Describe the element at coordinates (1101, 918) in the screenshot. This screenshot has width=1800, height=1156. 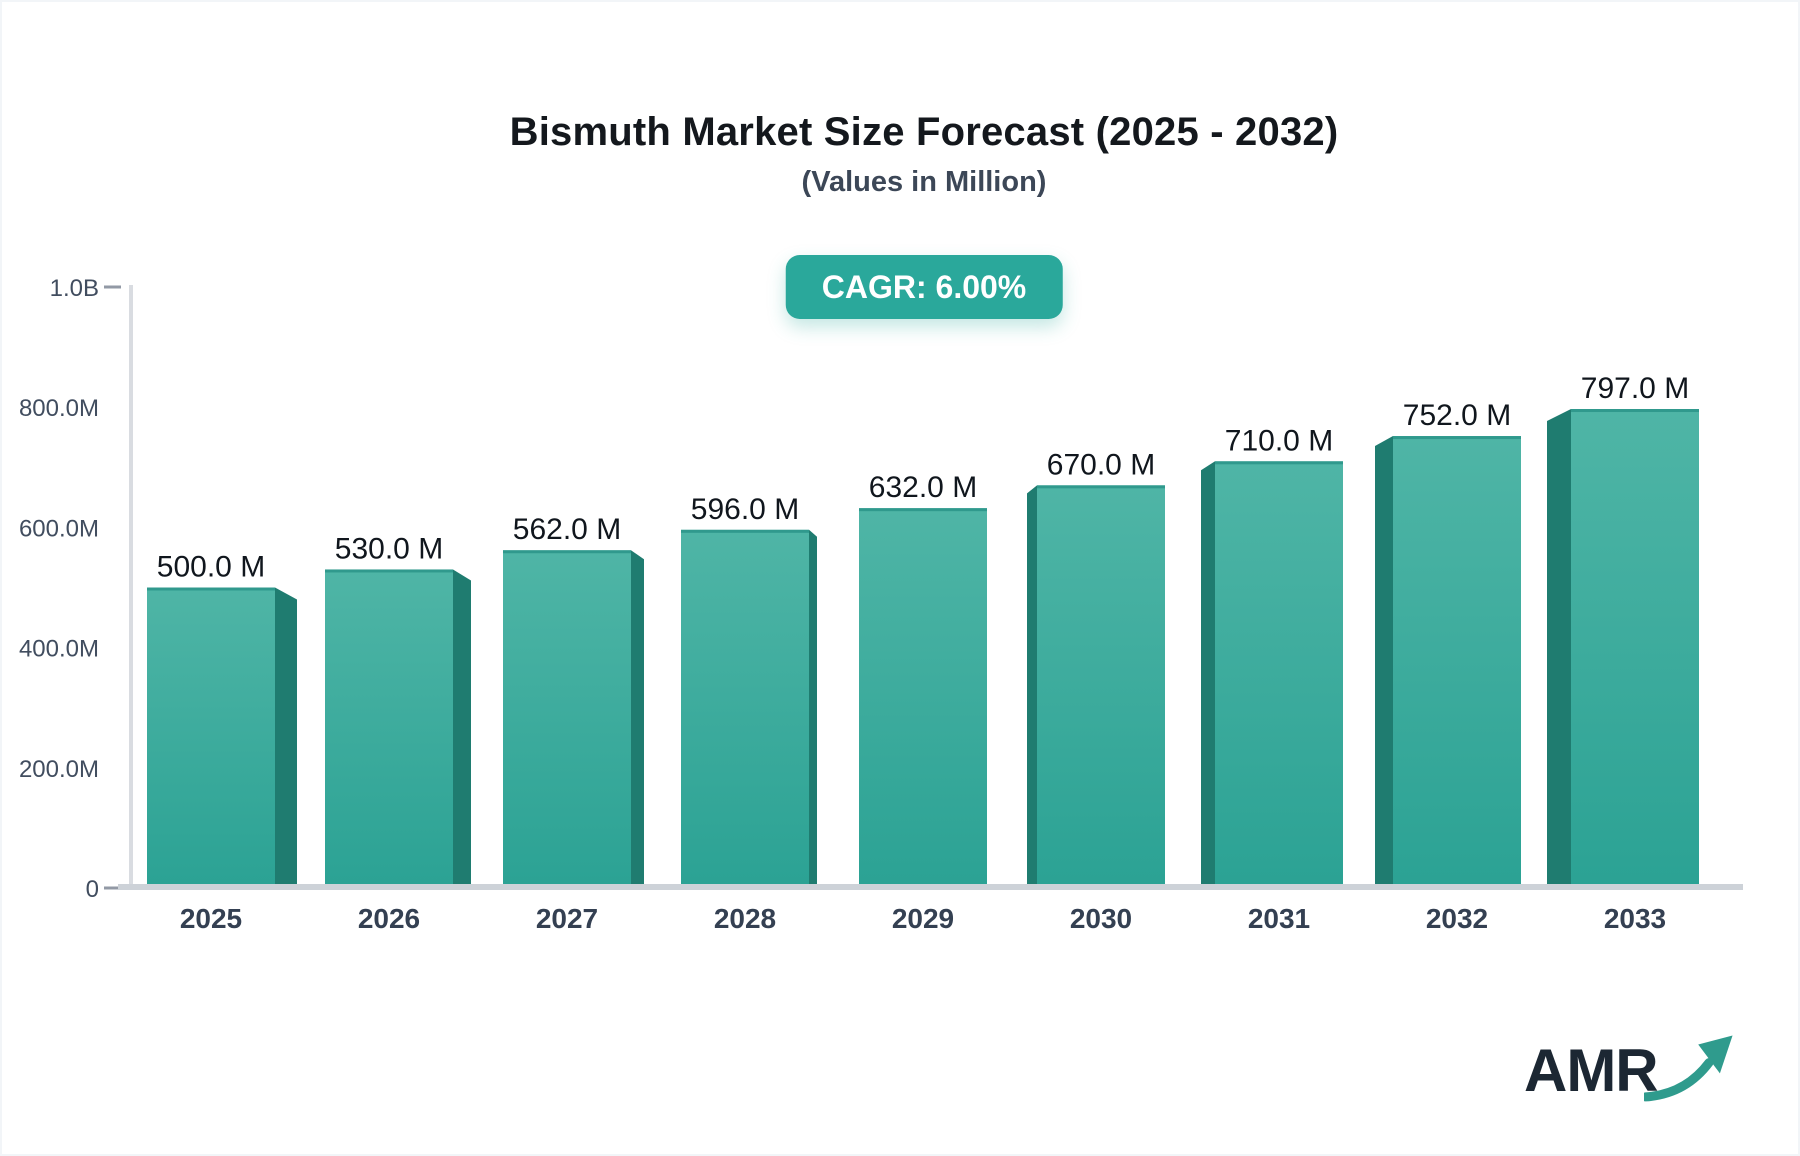
I see `x-axis-label: 2030` at that location.